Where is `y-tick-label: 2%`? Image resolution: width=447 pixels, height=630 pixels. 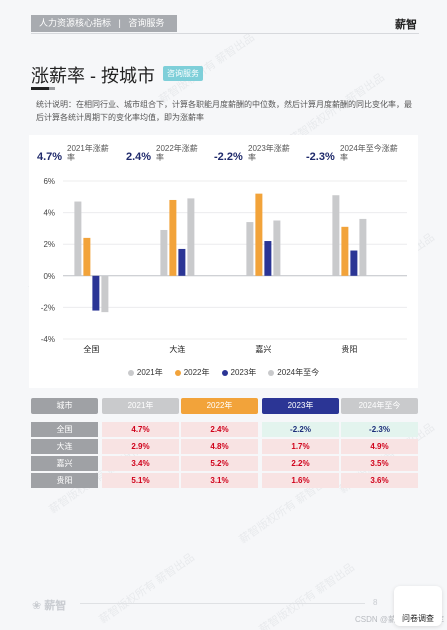 y-tick-label: 2% is located at coordinates (49, 244).